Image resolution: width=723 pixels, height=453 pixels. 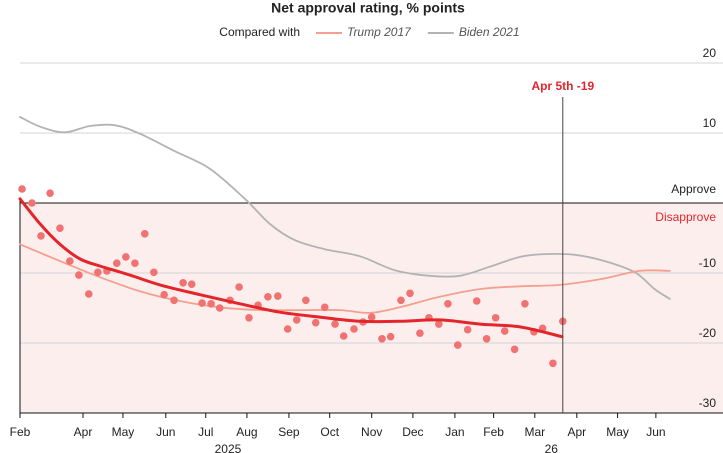 I want to click on chart-title: Net approval rating, % points, so click(x=368, y=8).